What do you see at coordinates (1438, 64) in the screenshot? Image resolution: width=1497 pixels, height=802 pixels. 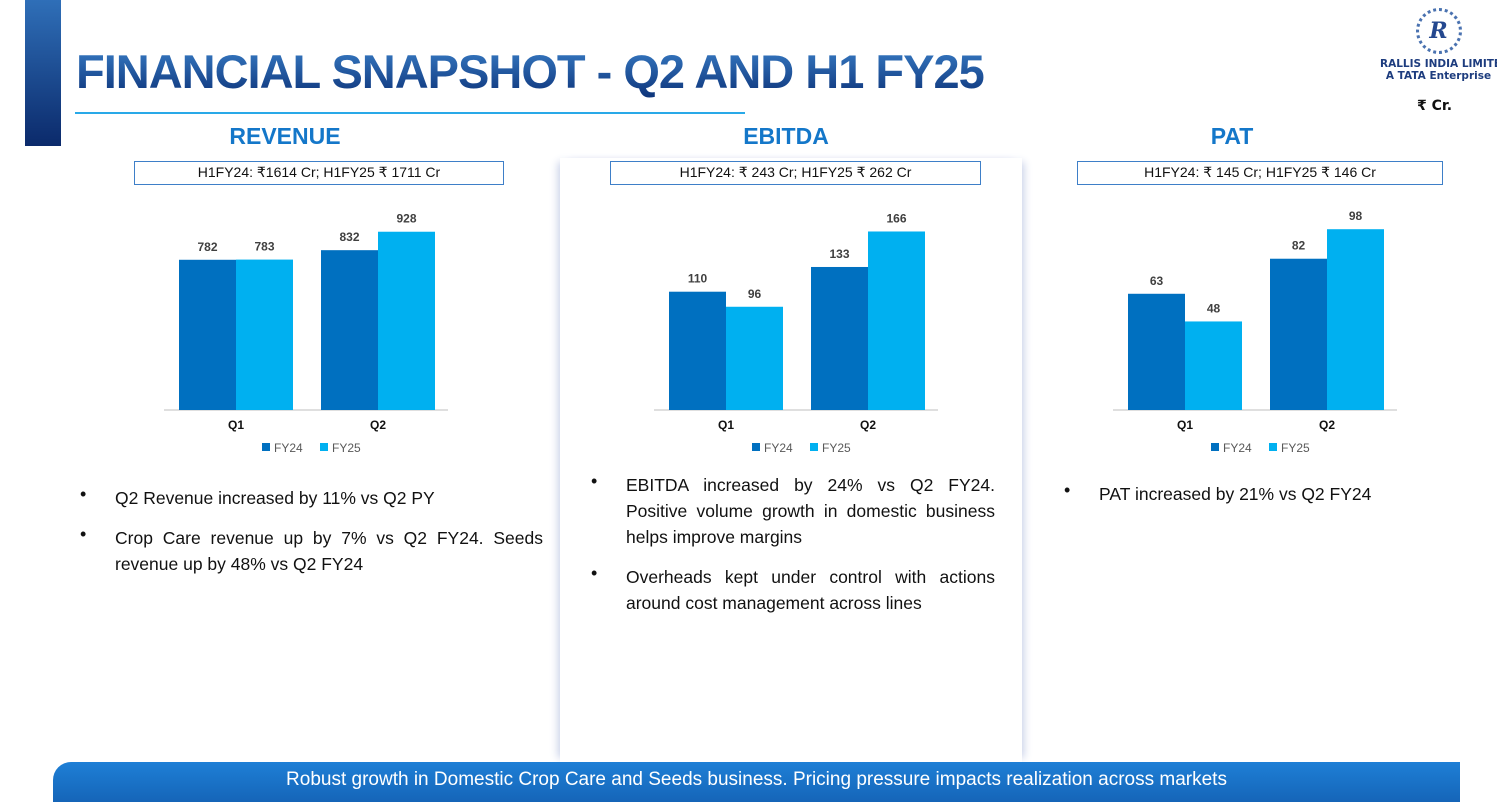 I see `logo-company: RALLIS INDIA LIMITED` at bounding box center [1438, 64].